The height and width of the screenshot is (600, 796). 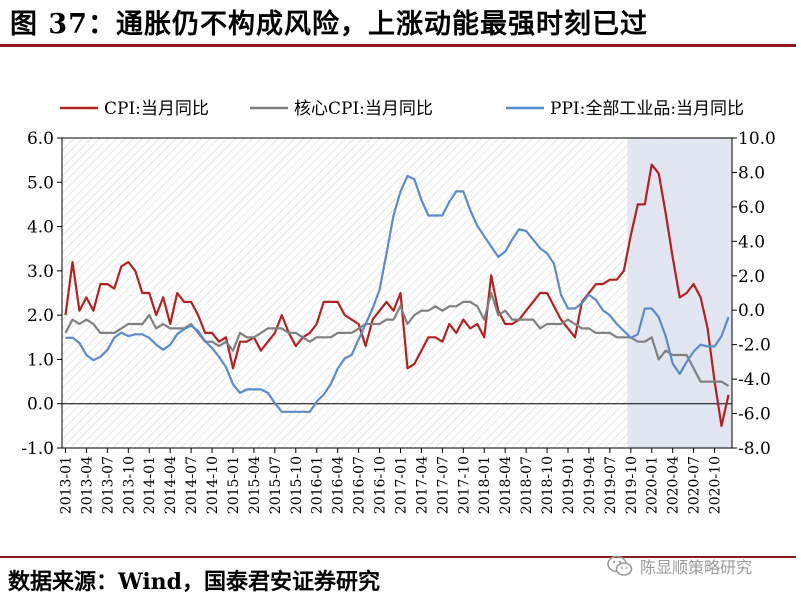 What do you see at coordinates (398, 557) in the screenshot?
I see `footer-divider` at bounding box center [398, 557].